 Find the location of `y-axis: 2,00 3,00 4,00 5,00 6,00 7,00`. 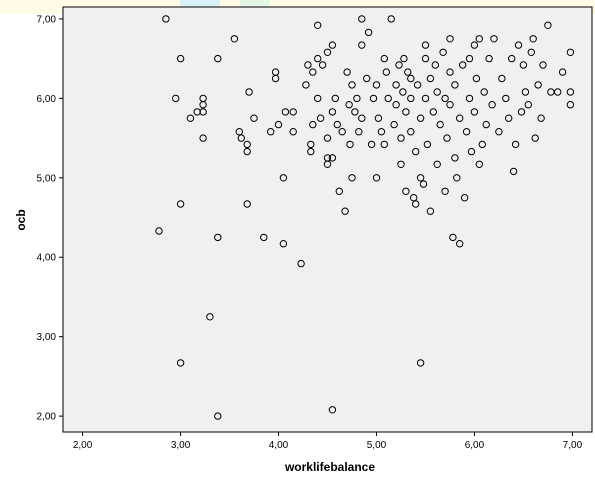

y-axis: 2,00 3,00 4,00 5,00 6,00 7,00 is located at coordinates (50, 218).